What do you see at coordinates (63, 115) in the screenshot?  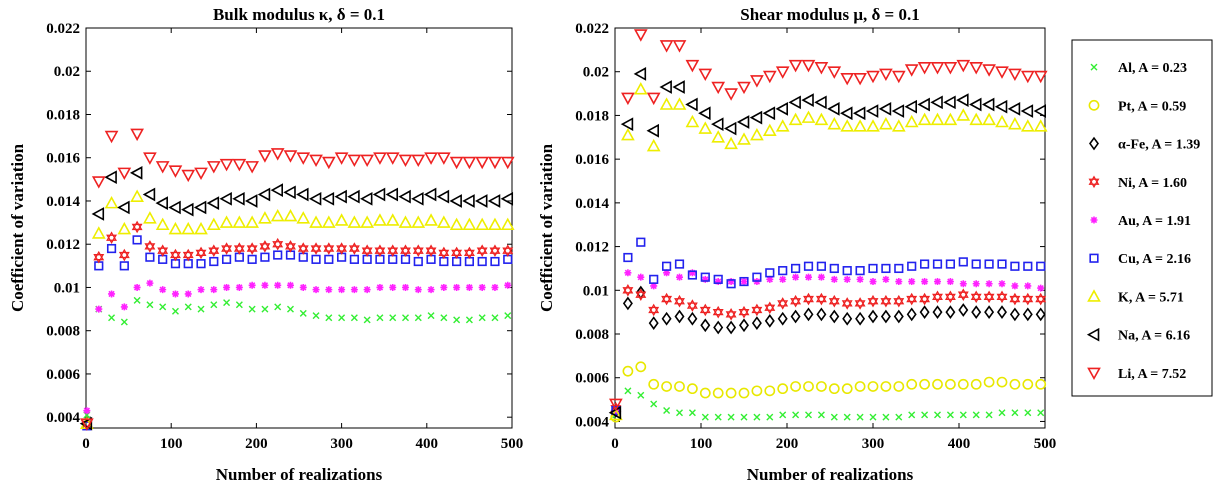 I see `bulk-y-tick-label: 0.018` at bounding box center [63, 115].